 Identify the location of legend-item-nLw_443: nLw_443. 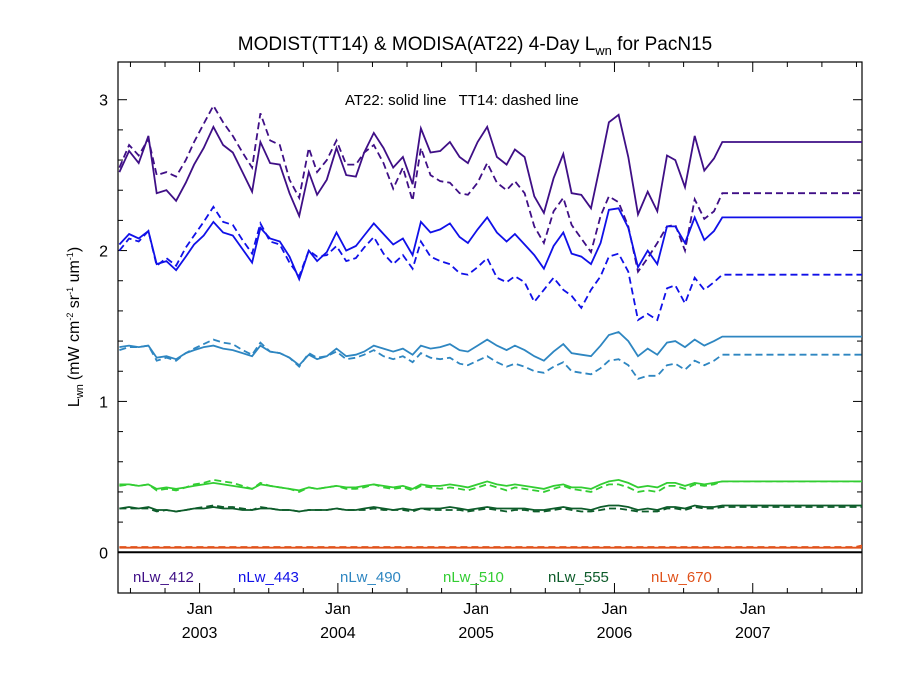
(268, 577).